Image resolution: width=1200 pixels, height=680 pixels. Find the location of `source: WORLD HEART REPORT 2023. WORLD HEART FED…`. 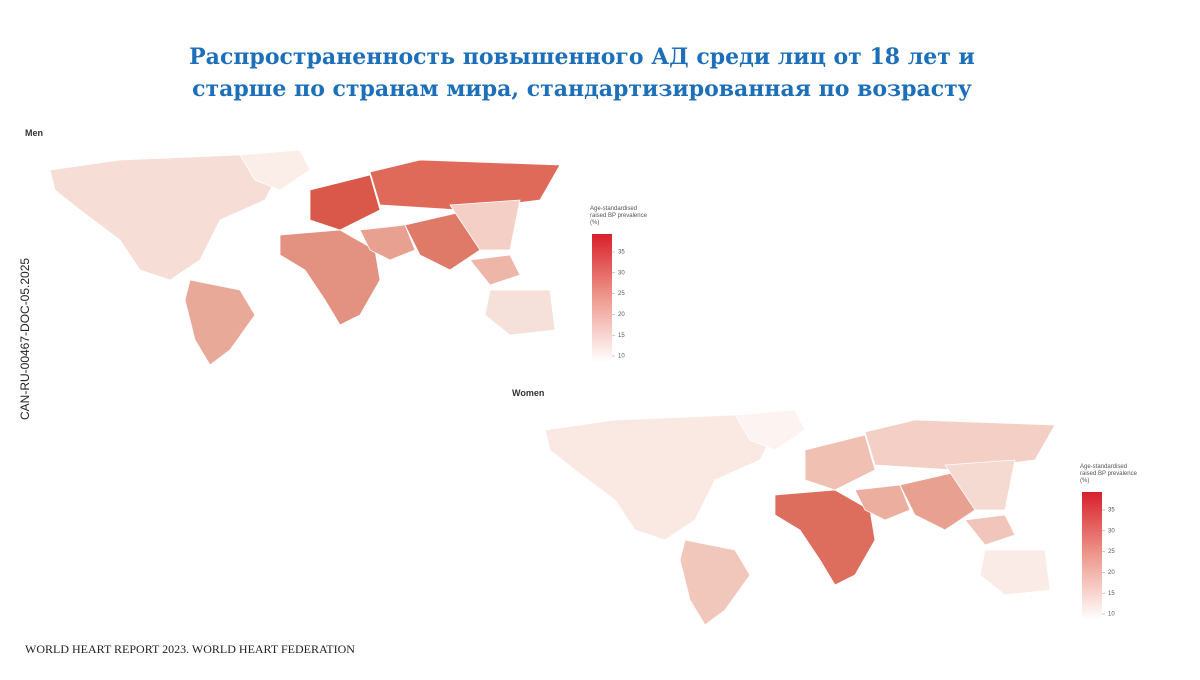

source: WORLD HEART REPORT 2023. WORLD HEART FED… is located at coordinates (190, 649).